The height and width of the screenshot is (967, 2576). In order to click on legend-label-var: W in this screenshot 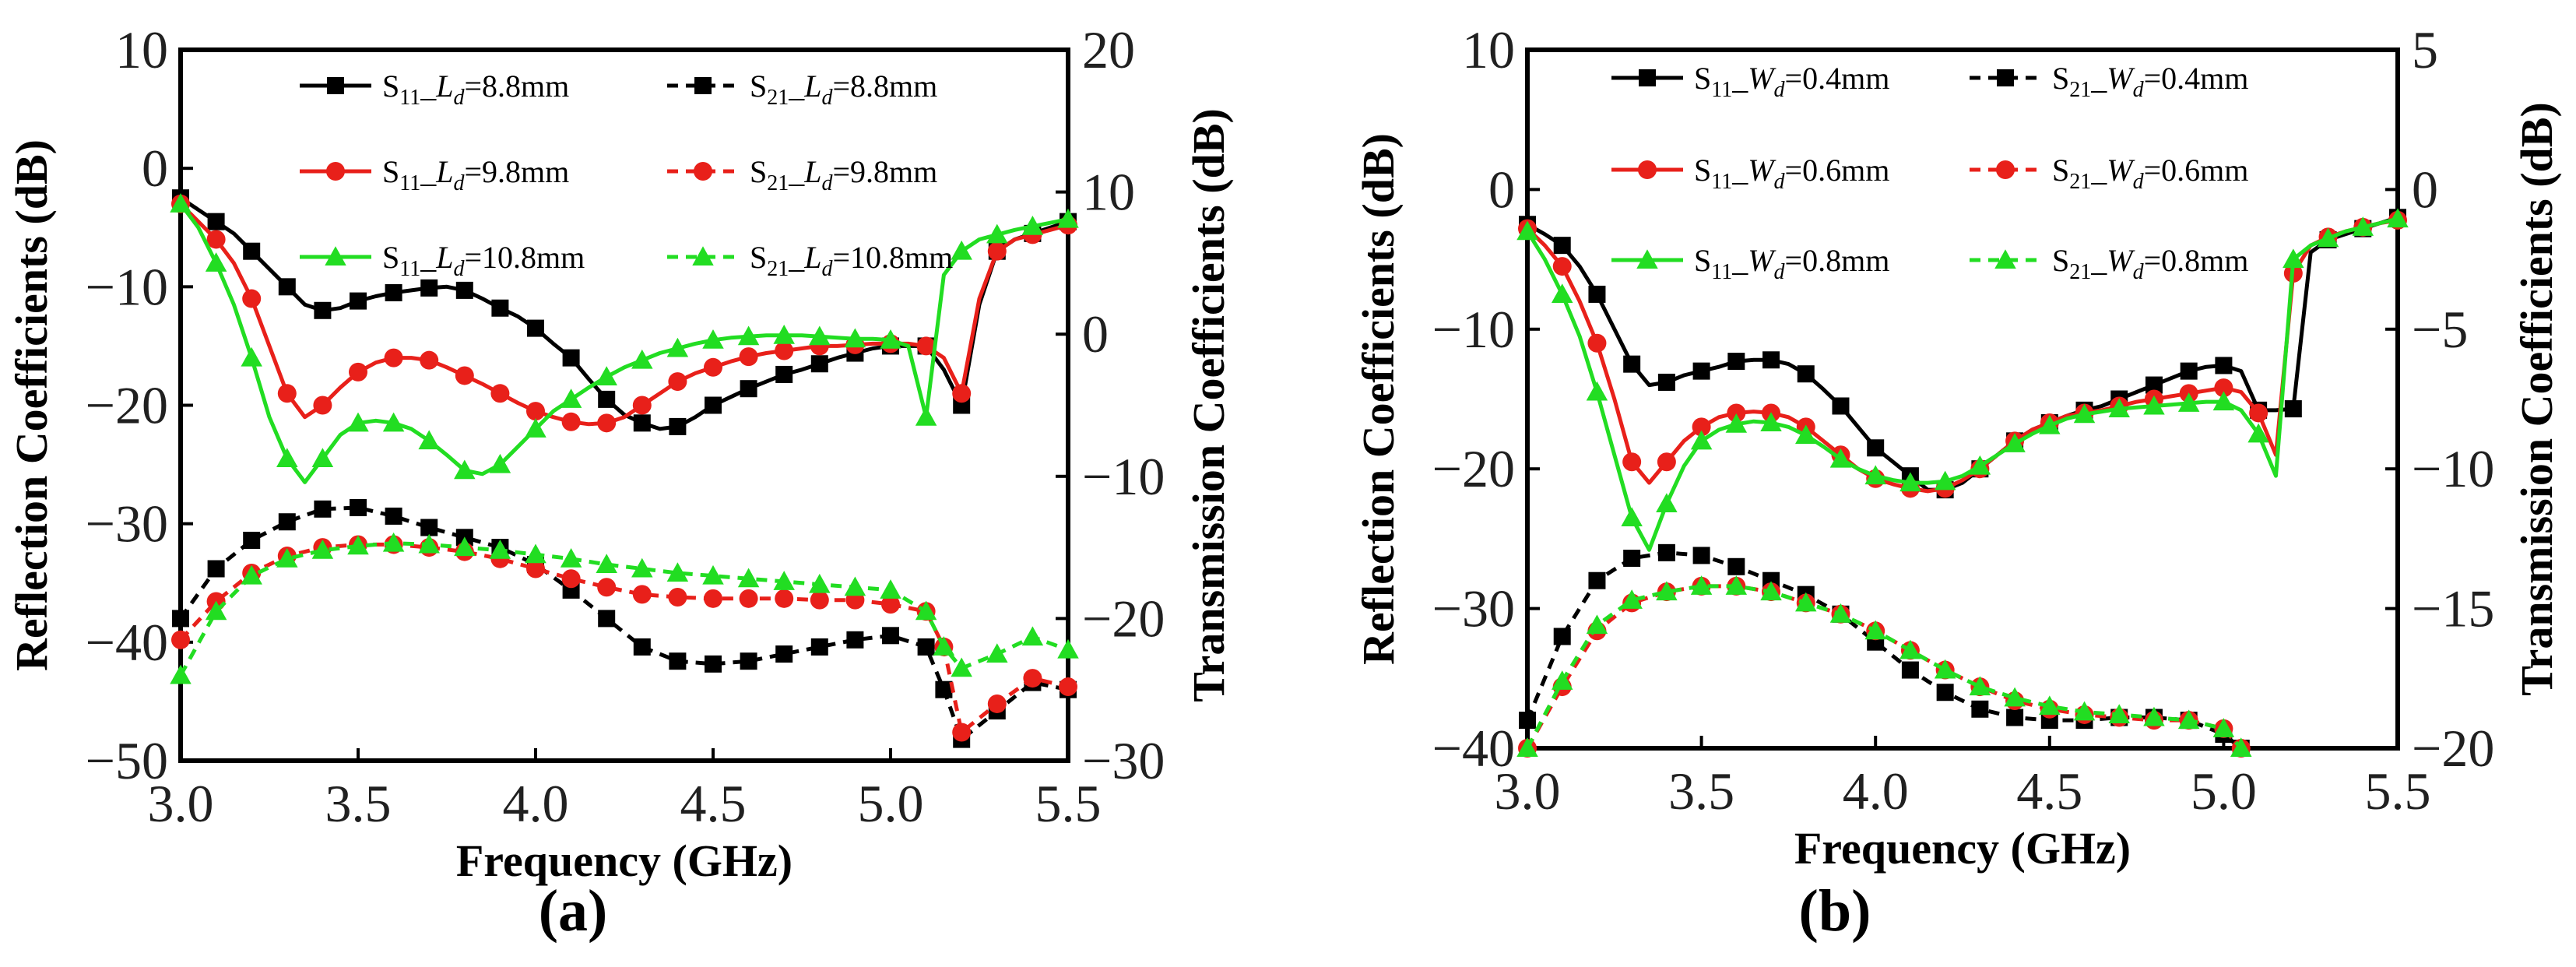, I will do `click(2121, 78)`.